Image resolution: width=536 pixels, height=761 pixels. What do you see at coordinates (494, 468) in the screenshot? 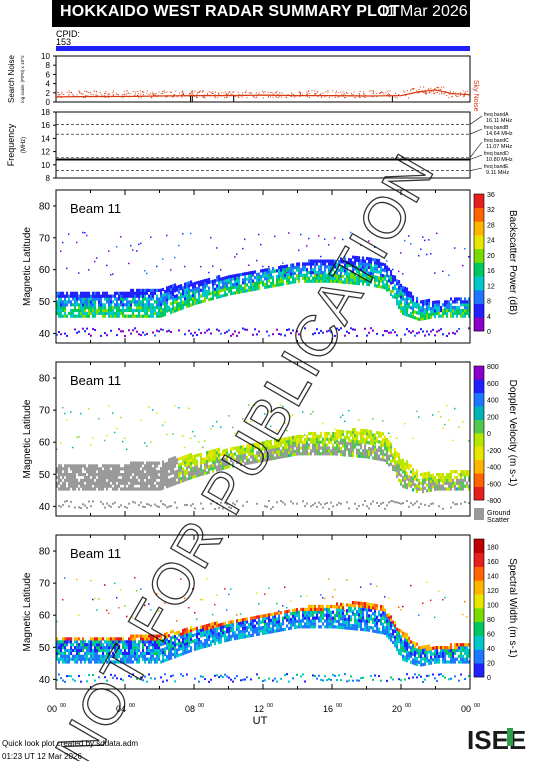
I see `velocity-colorbar-tick: -400` at bounding box center [494, 468].